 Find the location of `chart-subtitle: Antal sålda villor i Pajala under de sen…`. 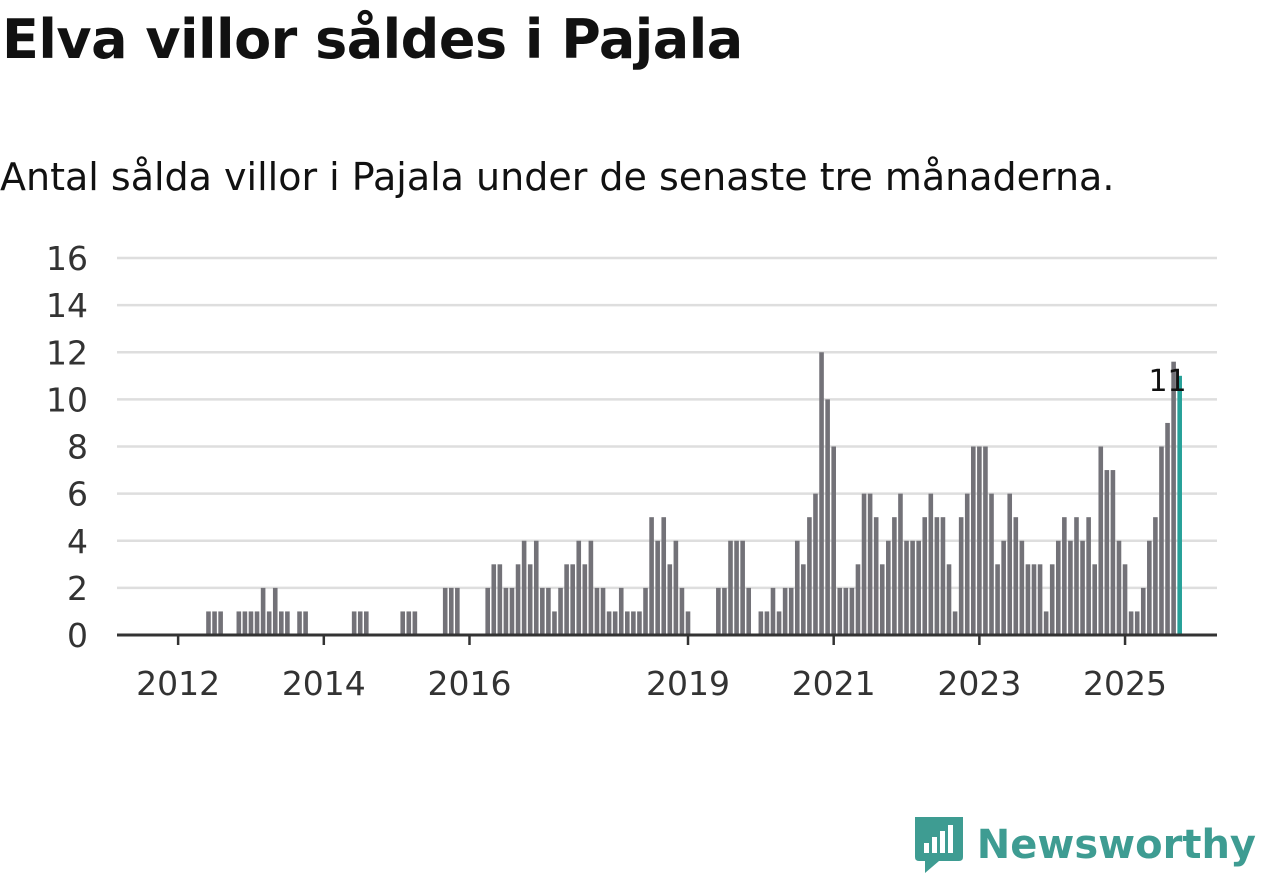

chart-subtitle: Antal sålda villor i Pajala under de sen… is located at coordinates (557, 177).